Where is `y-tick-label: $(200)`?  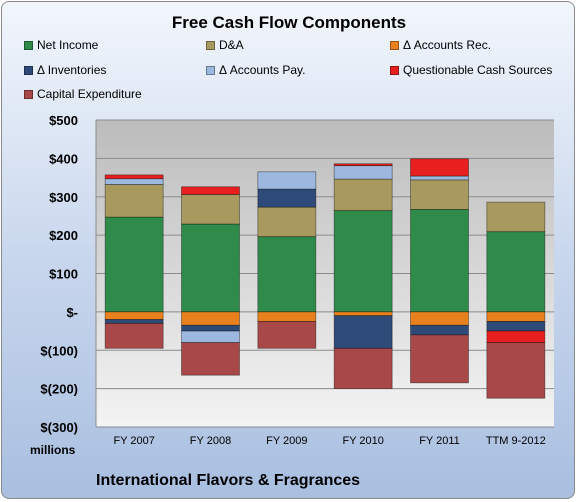 y-tick-label: $(200) is located at coordinates (59, 389).